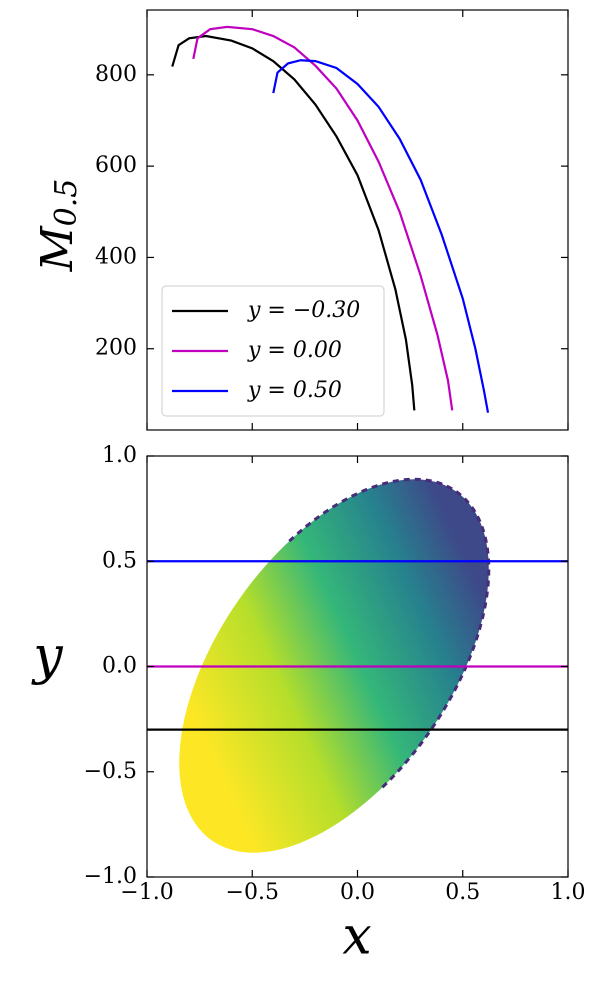 The image size is (600, 984). I want to click on y-tick-label: −0.5, so click(110, 771).